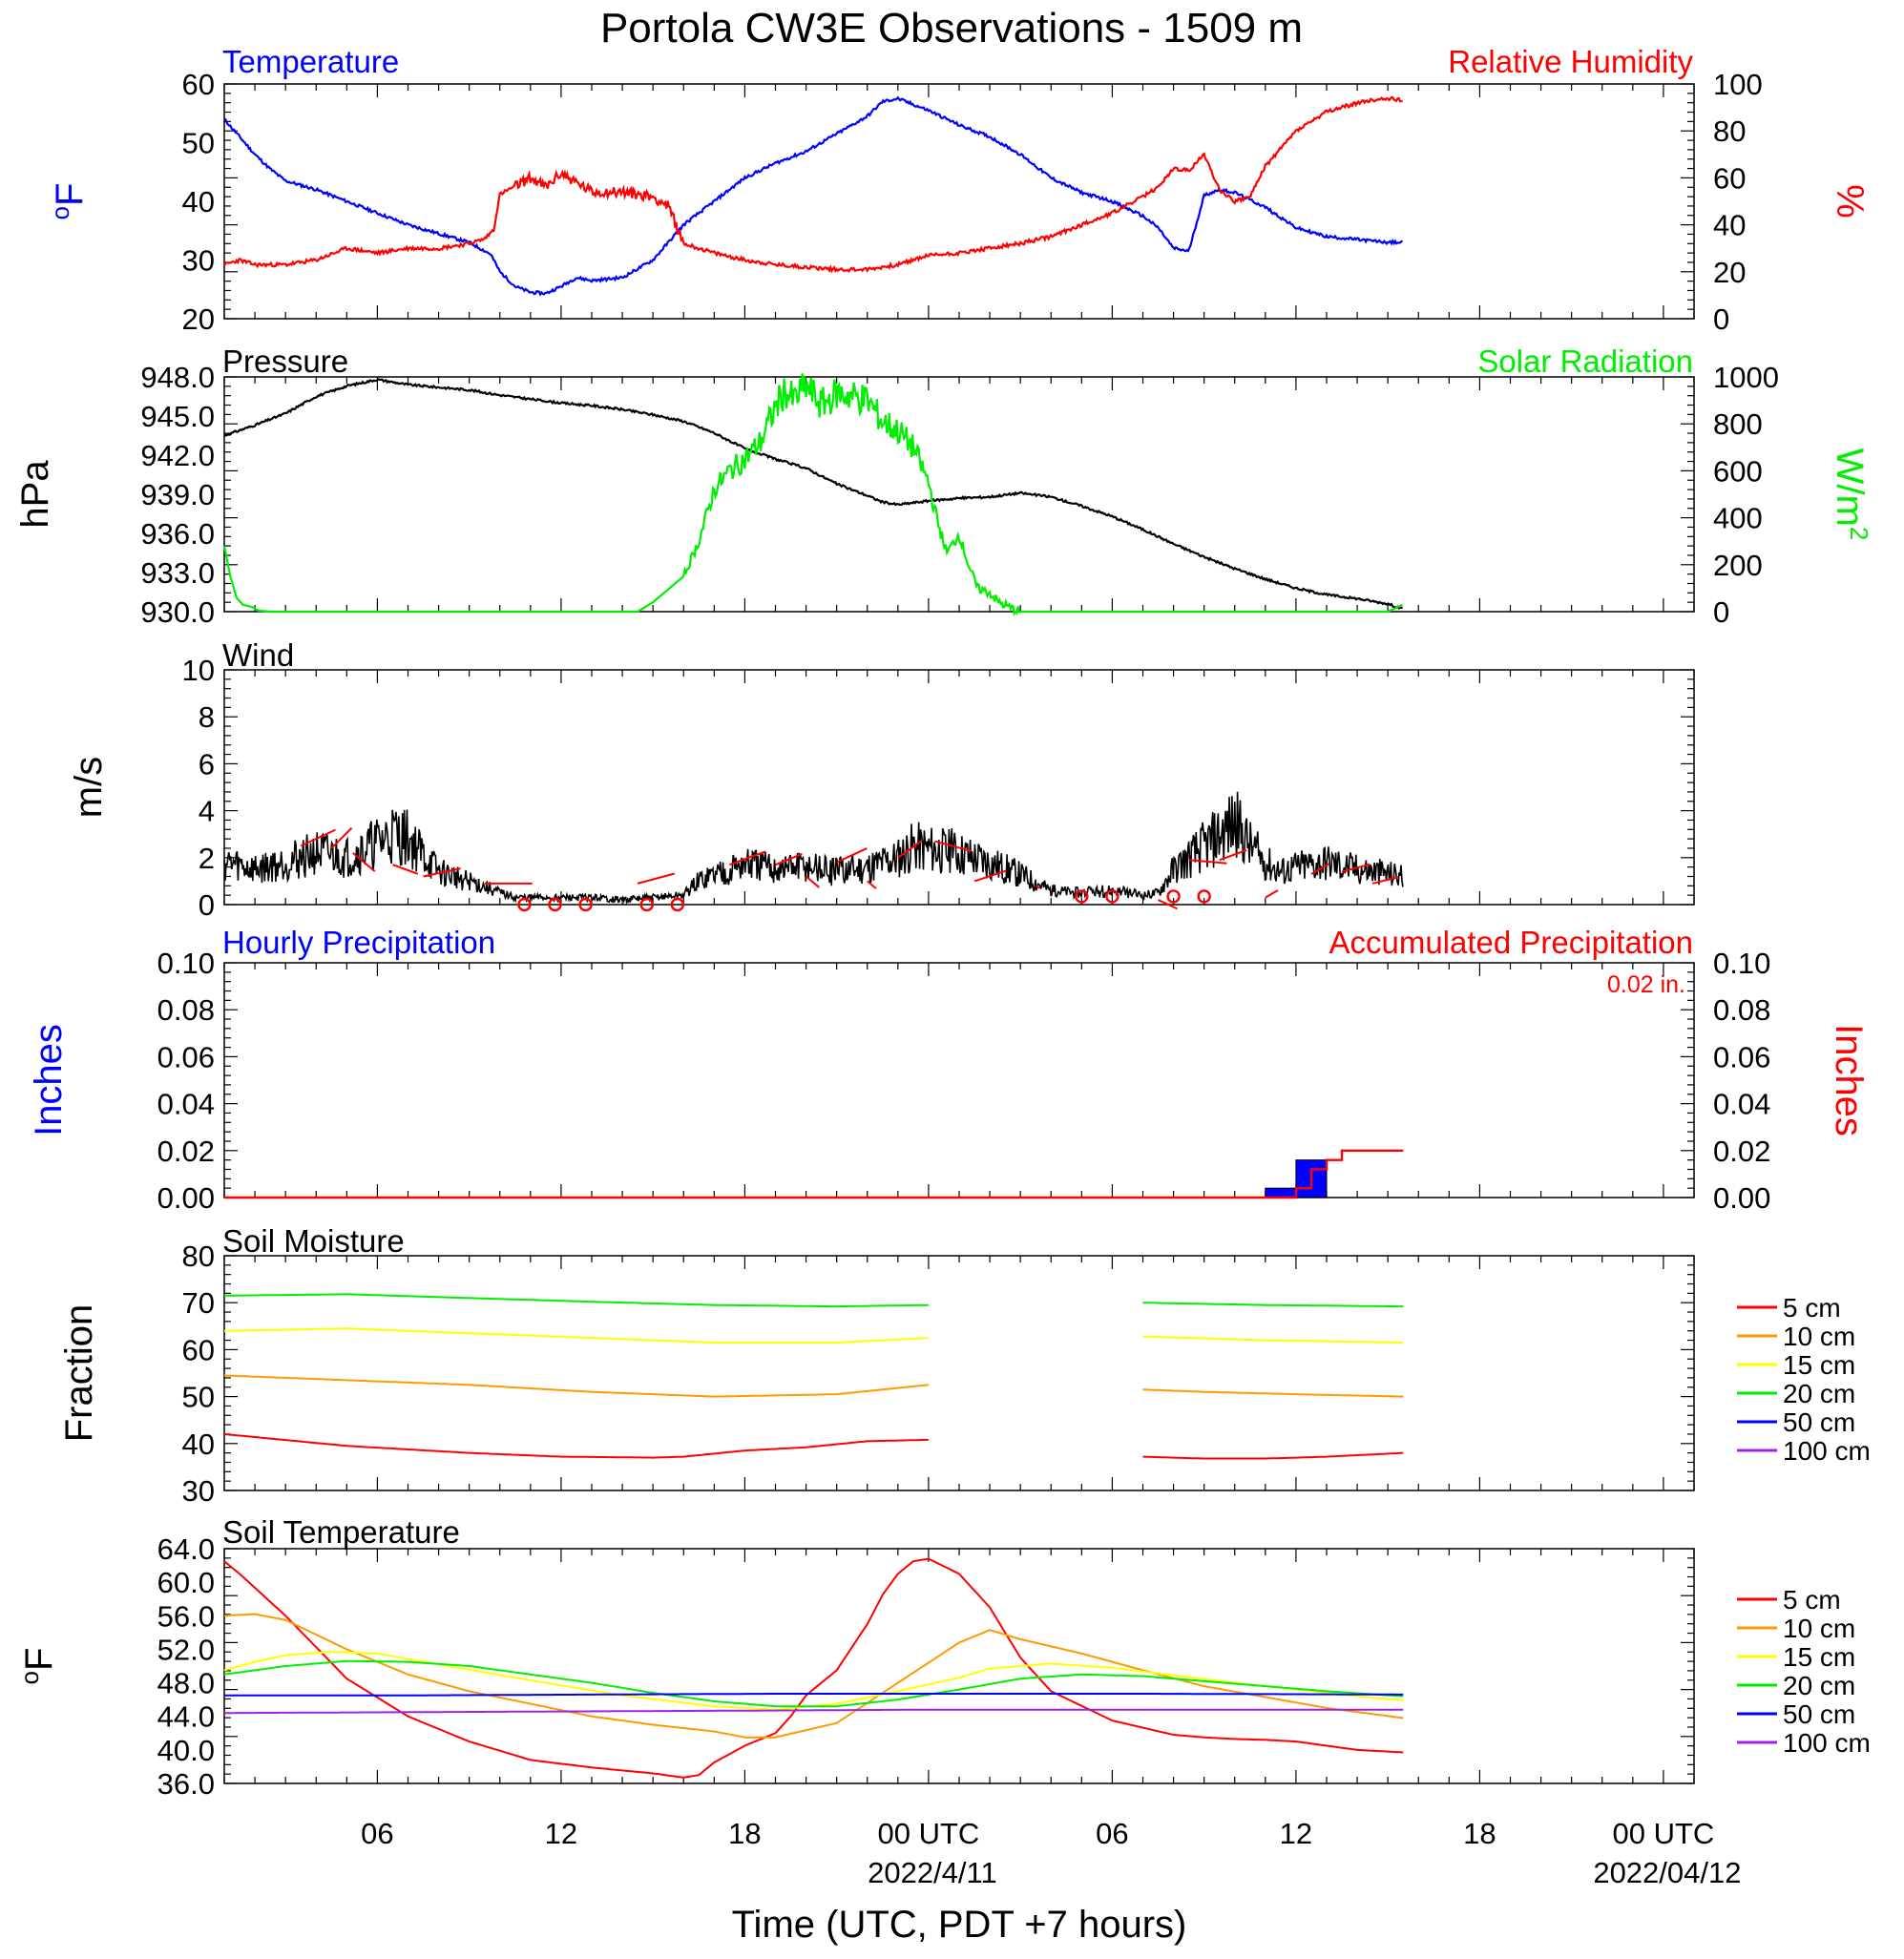 The height and width of the screenshot is (1959, 1904). Describe the element at coordinates (1741, 1198) in the screenshot. I see `y-tick-label-right-precip: 0.00` at that location.